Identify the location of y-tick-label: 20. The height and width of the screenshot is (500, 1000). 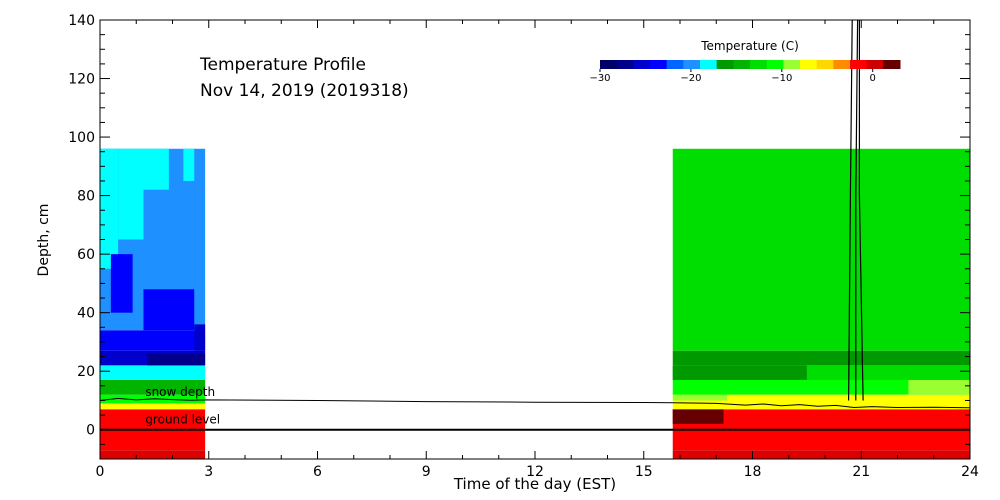
(86, 372).